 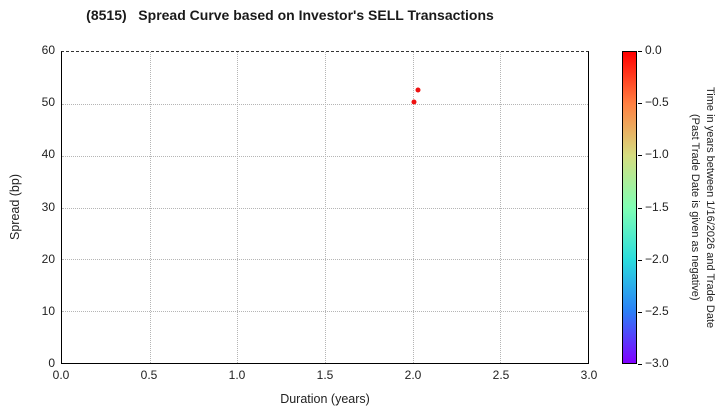 What do you see at coordinates (48, 102) in the screenshot?
I see `y-tick-label: 50` at bounding box center [48, 102].